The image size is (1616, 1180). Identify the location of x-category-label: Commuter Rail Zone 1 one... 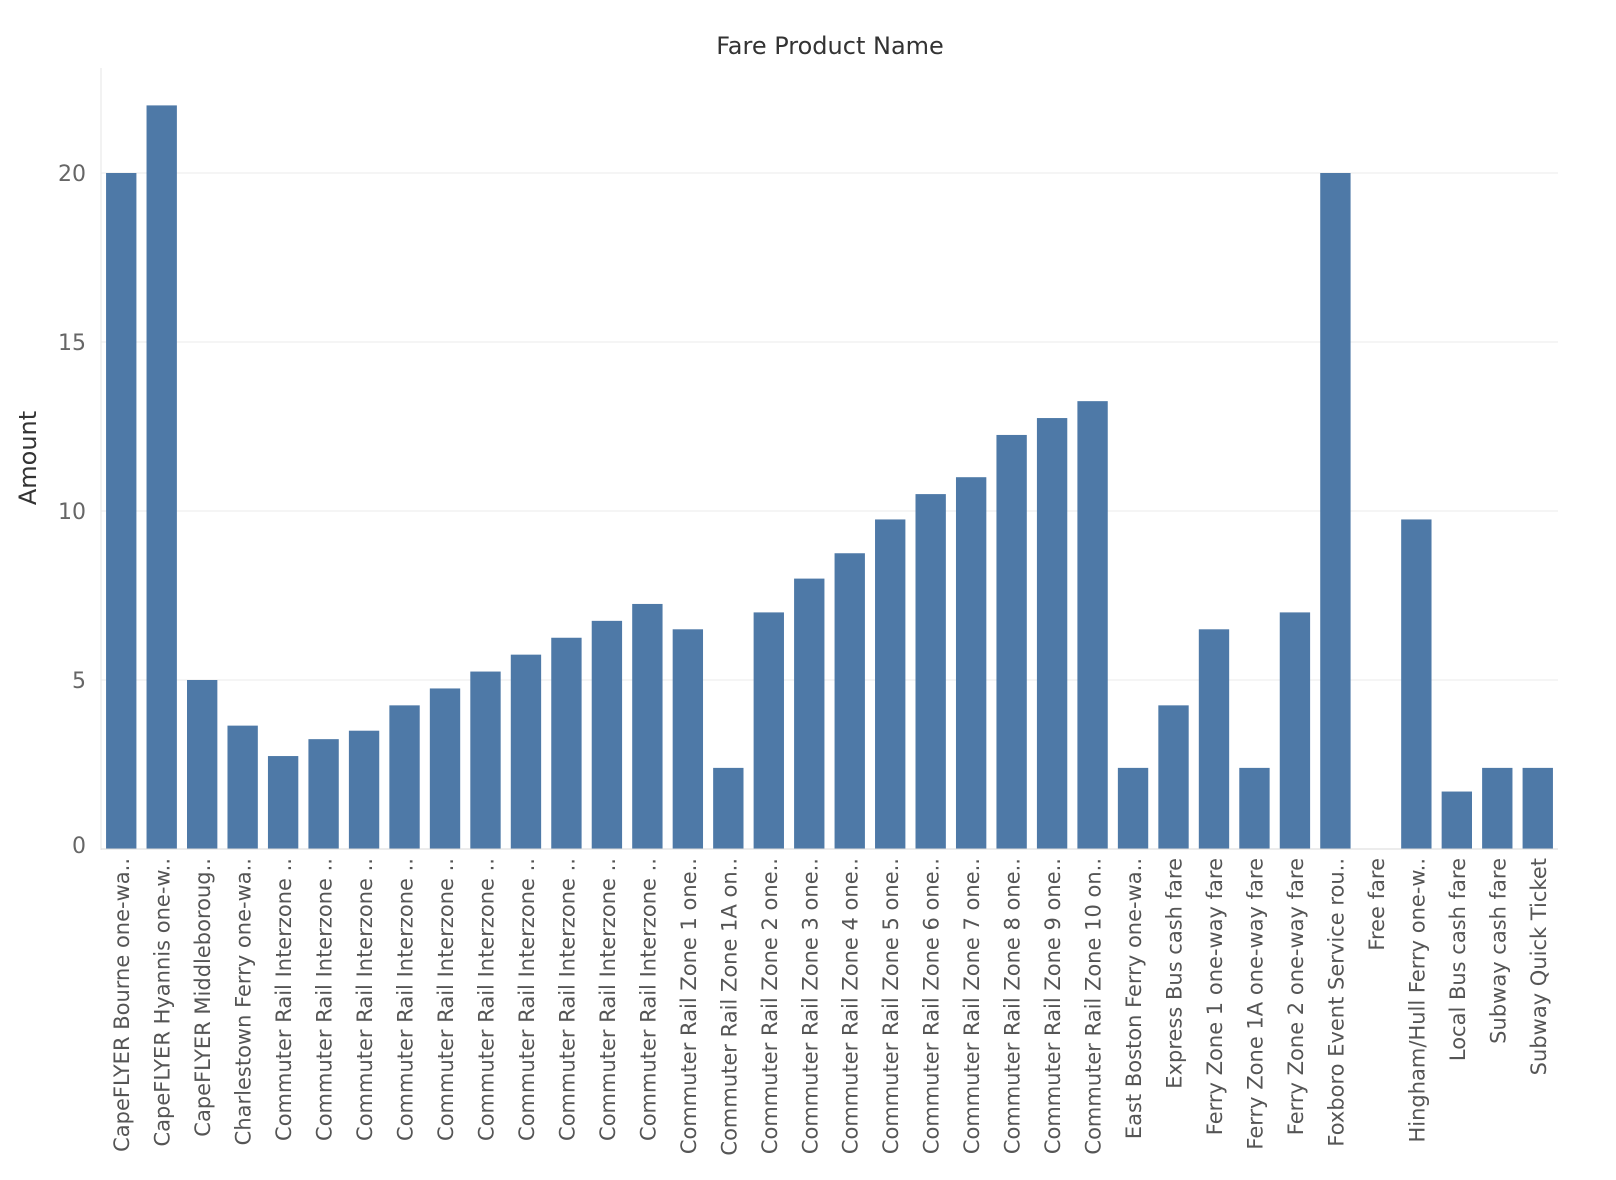
(689, 1006).